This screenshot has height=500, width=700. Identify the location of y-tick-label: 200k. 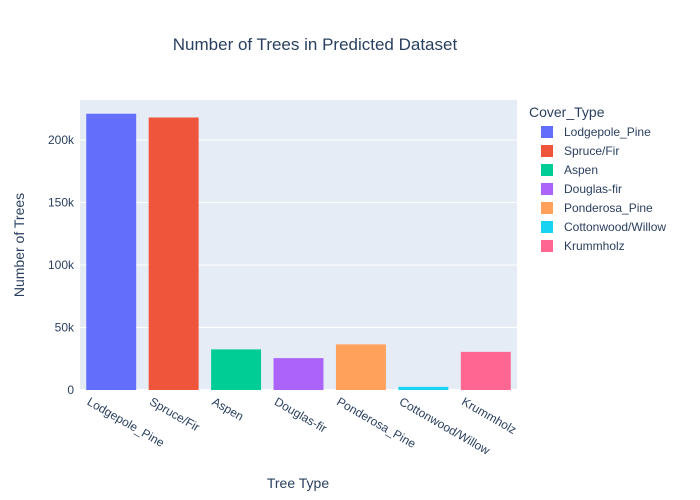
(61, 140).